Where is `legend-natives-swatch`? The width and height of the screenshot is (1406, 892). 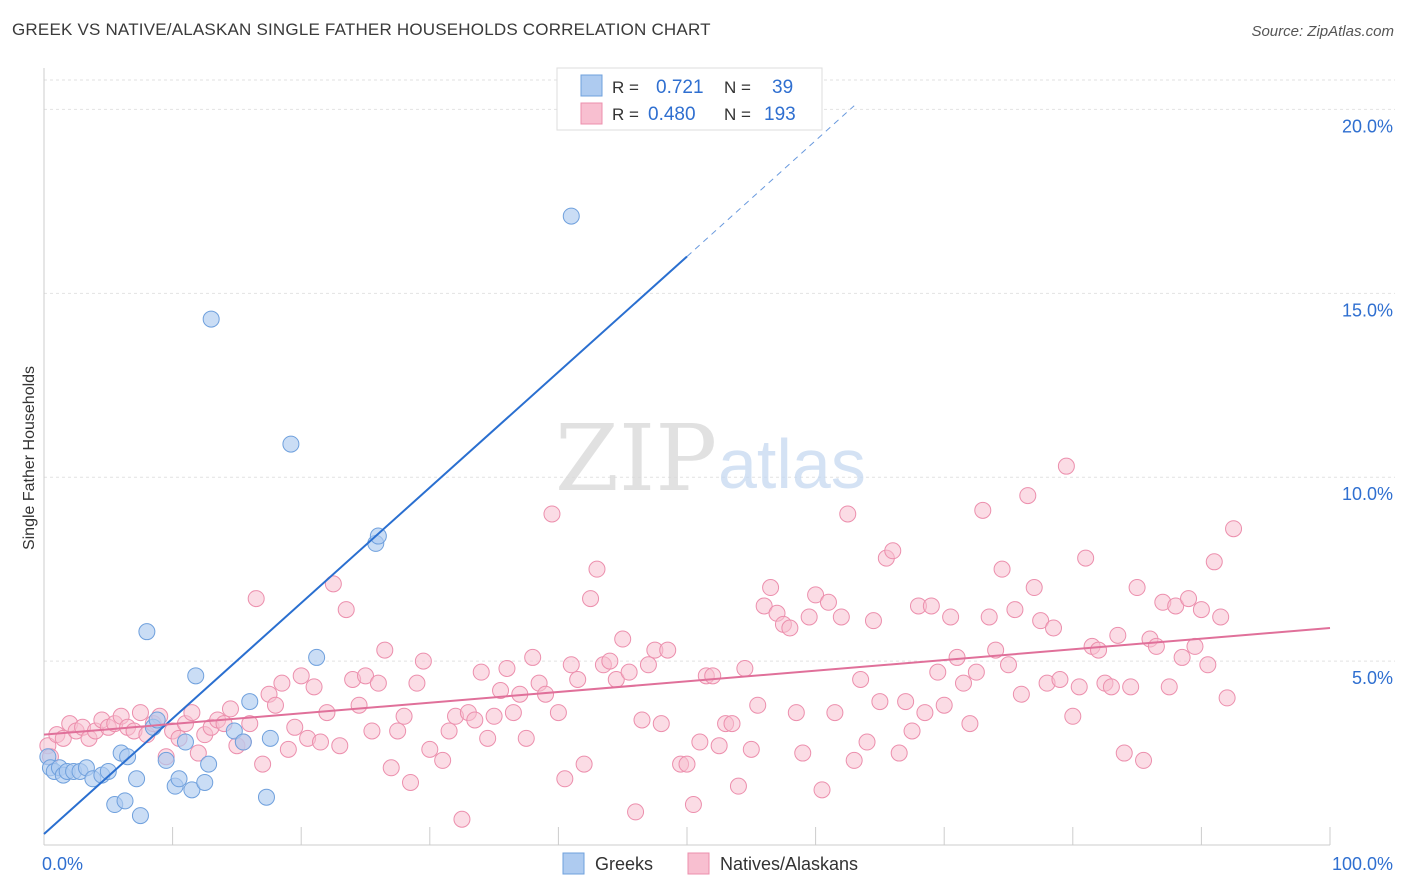 legend-natives-swatch is located at coordinates (591, 113).